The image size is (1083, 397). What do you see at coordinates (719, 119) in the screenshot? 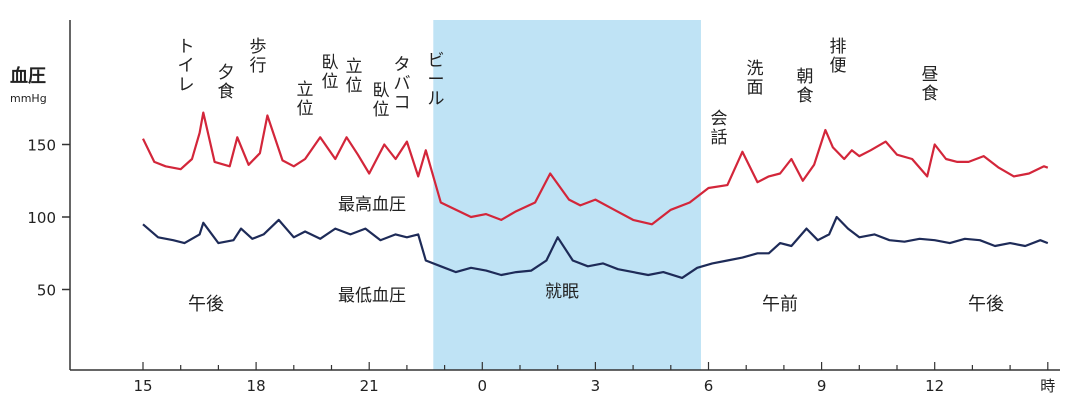
I see `svg-text: 会` at bounding box center [719, 119].